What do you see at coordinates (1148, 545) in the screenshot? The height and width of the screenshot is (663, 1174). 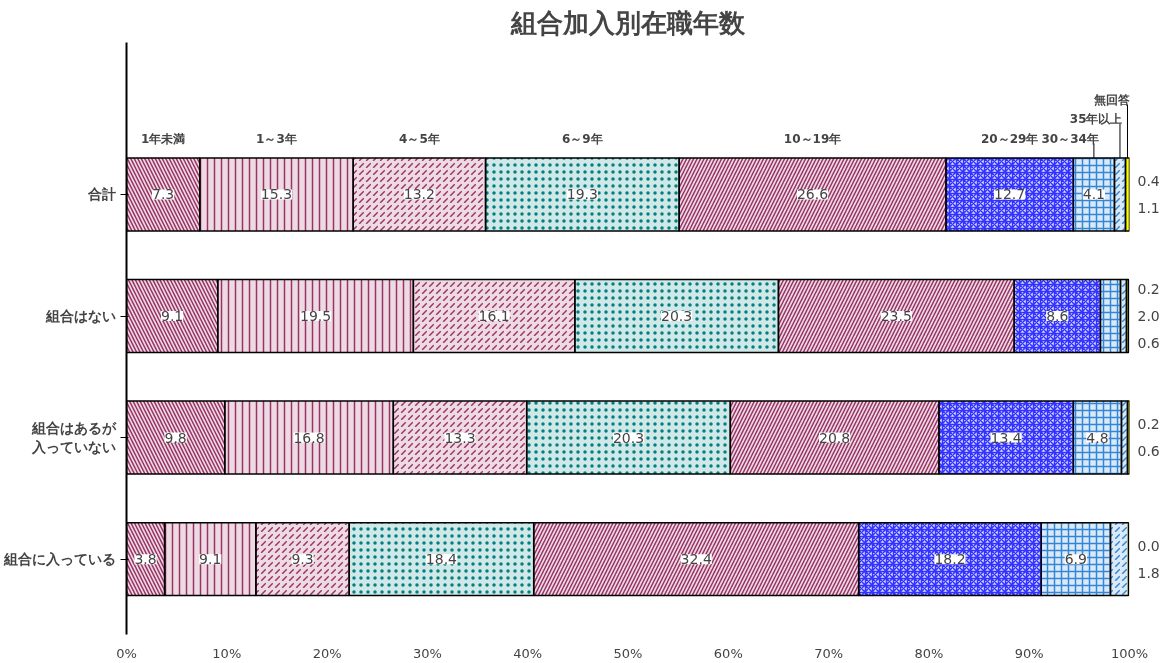 I see `data-label: 0.0` at bounding box center [1148, 545].